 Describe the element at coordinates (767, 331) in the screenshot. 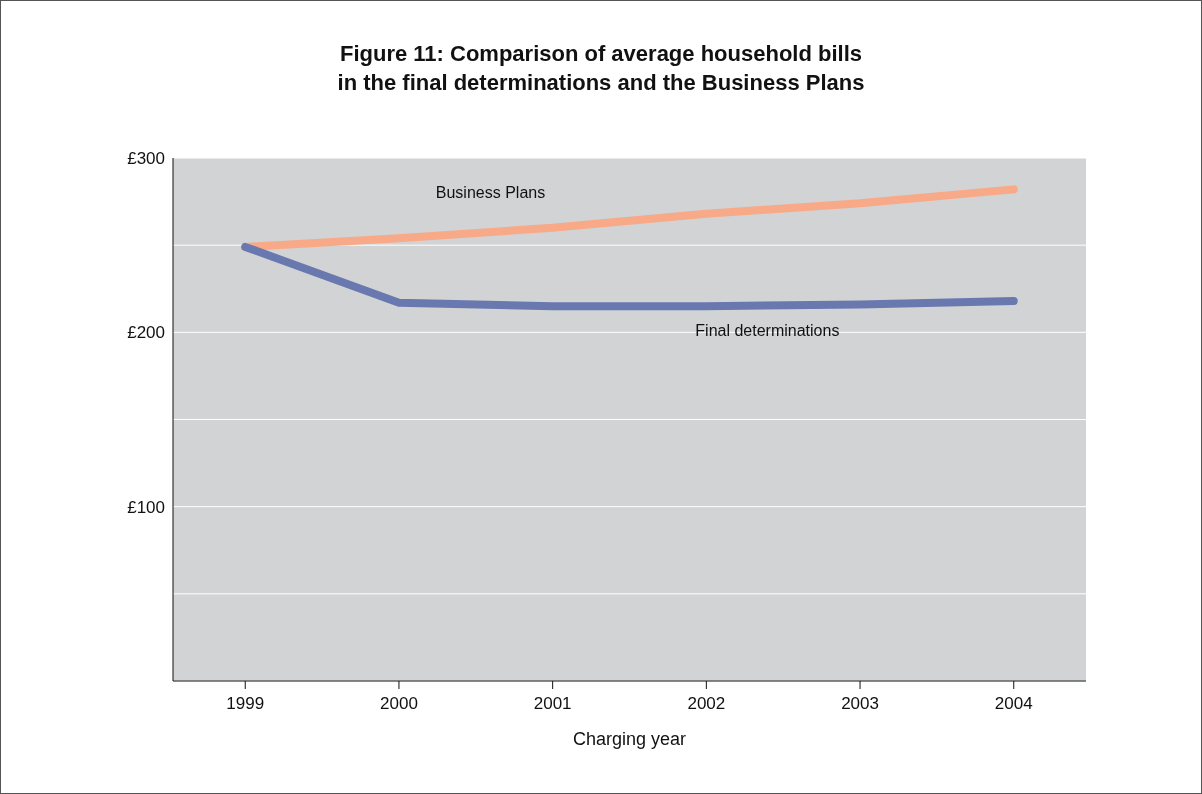

I see `series-label: Final determinations` at that location.